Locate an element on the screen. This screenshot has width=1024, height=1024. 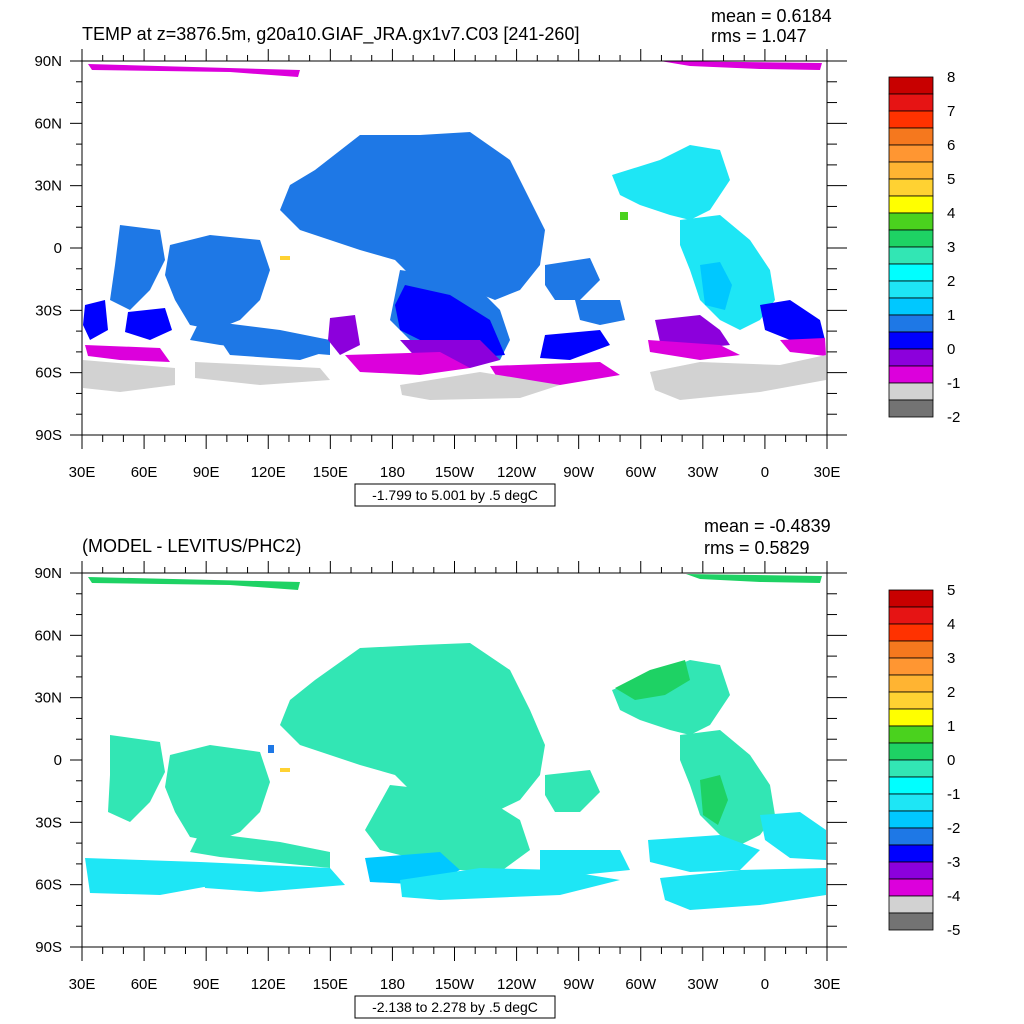
field-indian is located at coordinates (217, 793).